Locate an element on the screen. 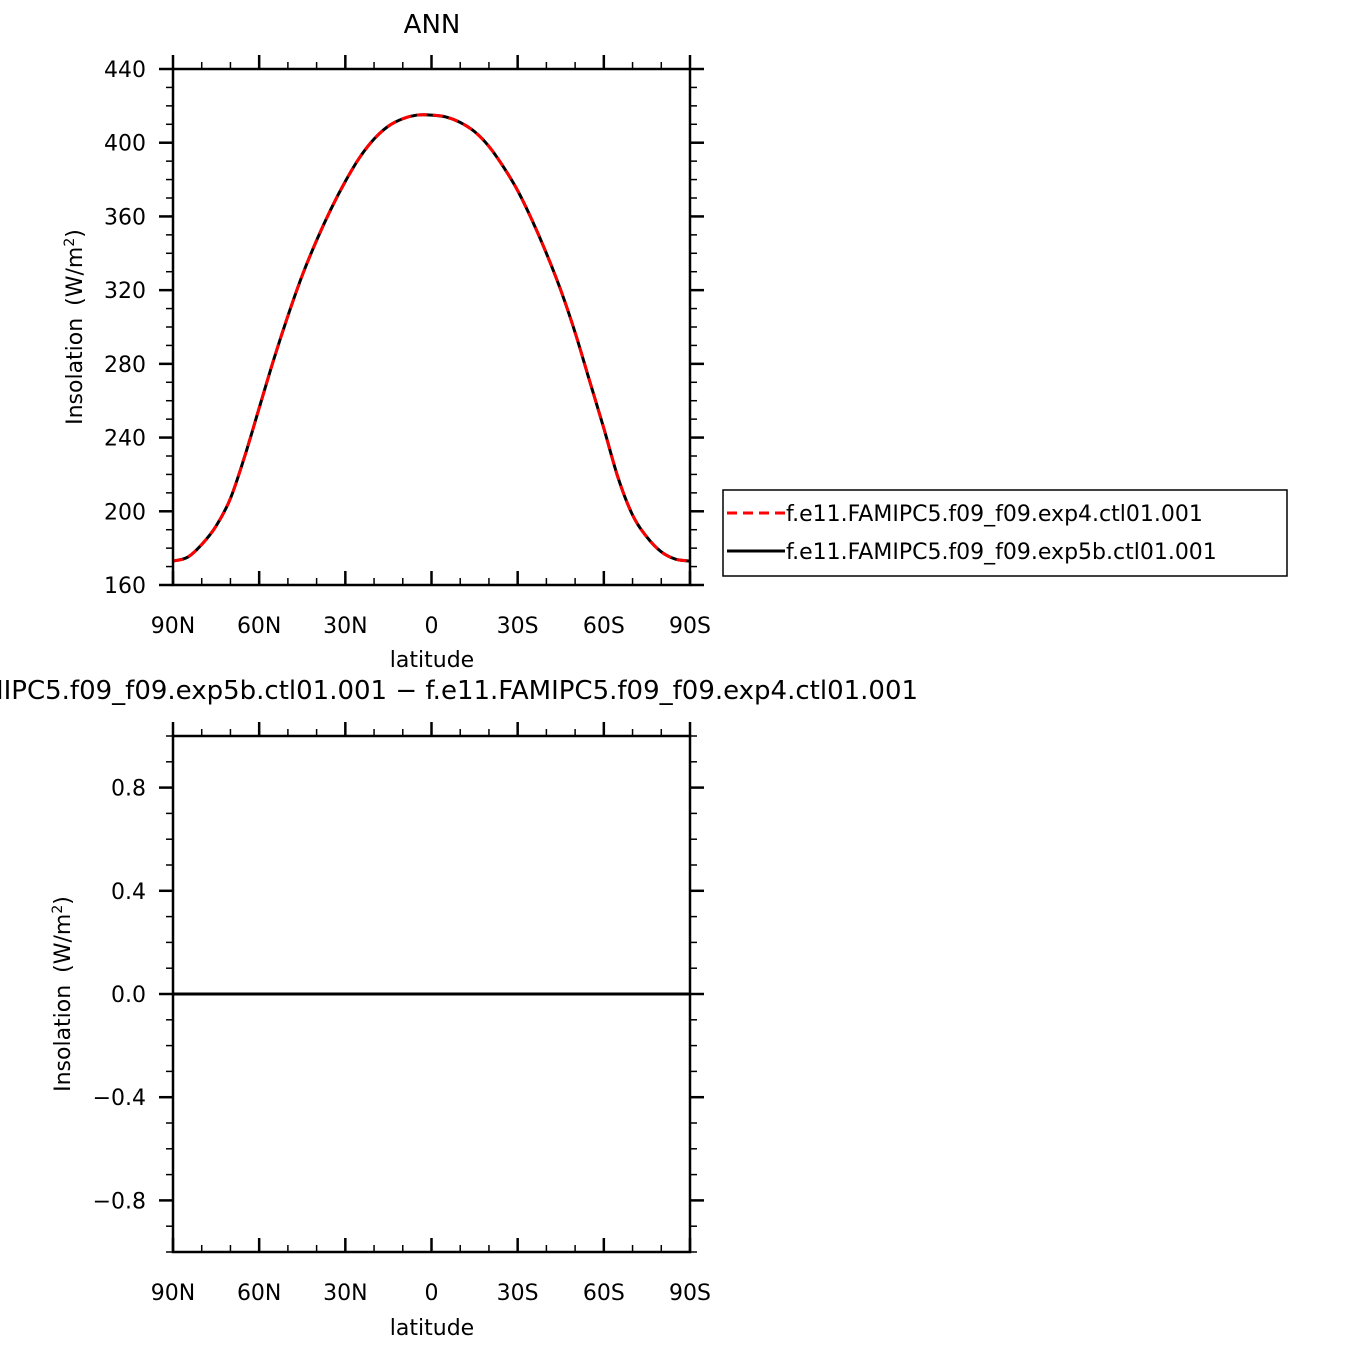 Image resolution: width=1347 pixels, height=1347 pixels. y-tick-label: 0.4 is located at coordinates (128, 892).